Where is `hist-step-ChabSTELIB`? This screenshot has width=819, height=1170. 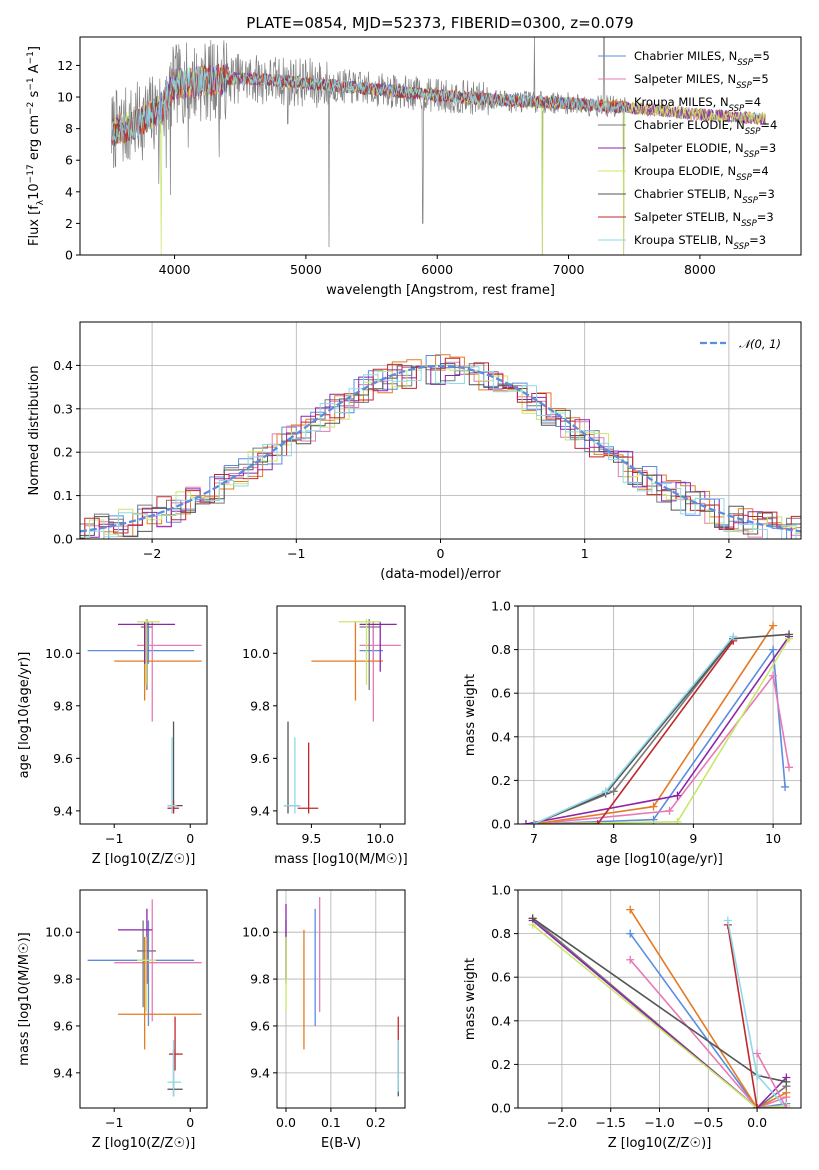
hist-step-ChabSTELIB is located at coordinates (440, 451).